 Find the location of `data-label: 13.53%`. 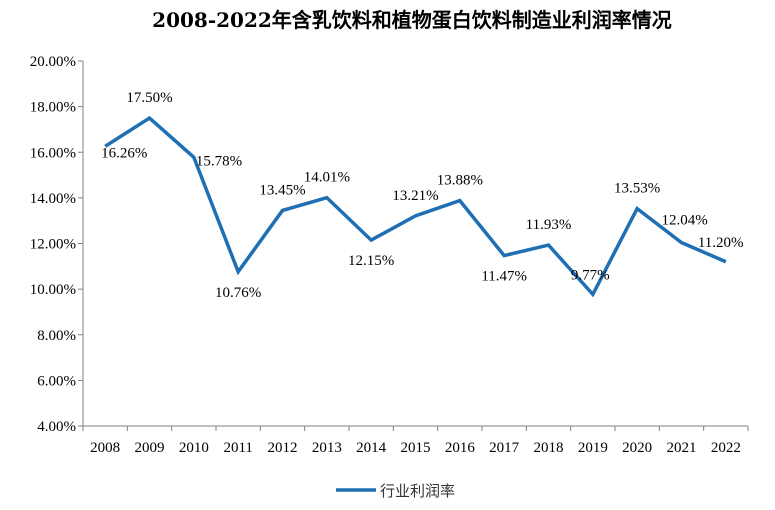

data-label: 13.53% is located at coordinates (637, 189).